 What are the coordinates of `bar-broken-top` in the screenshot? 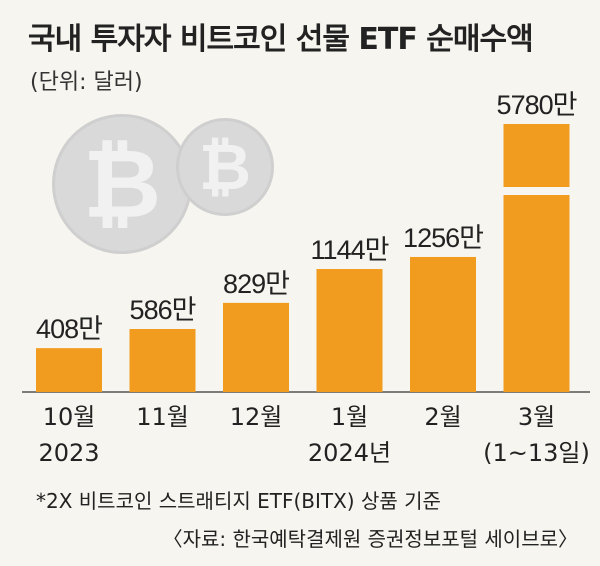 It's located at (536, 155).